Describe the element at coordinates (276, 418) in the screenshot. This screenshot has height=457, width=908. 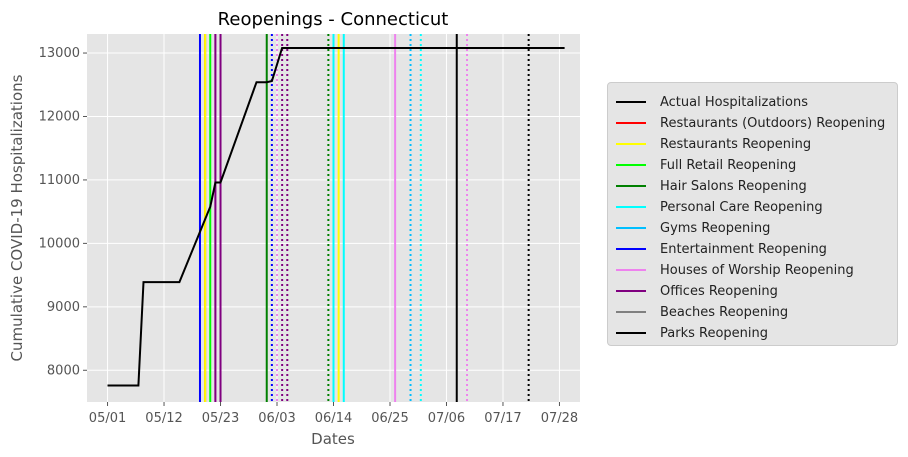
I see `x-tick-label: 06/03` at that location.